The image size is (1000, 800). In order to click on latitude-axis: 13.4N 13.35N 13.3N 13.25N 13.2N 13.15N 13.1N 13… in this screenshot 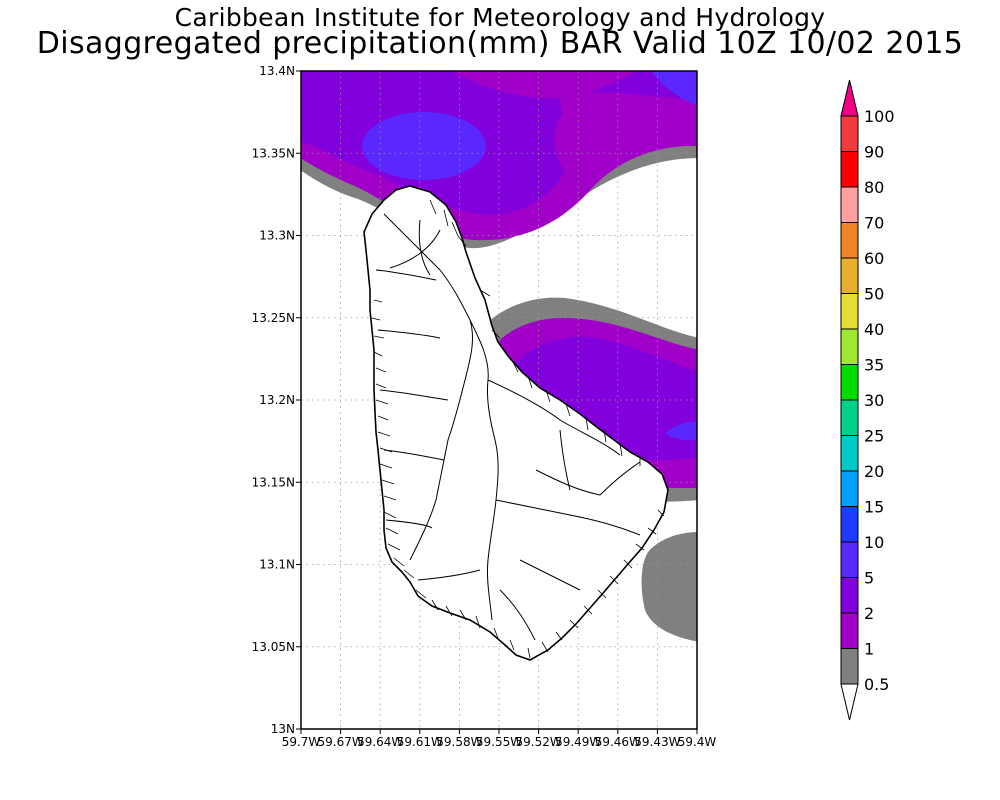, I will do `click(276, 400)`.